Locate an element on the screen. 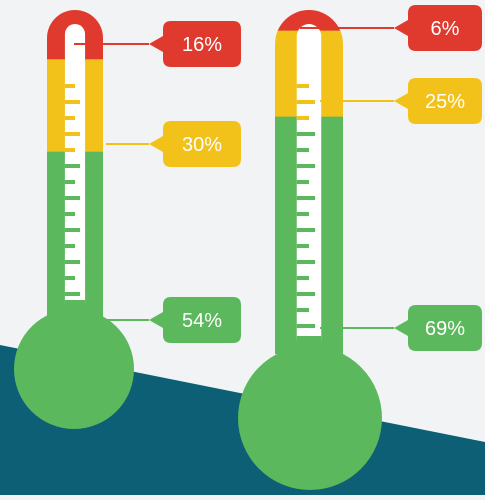  value-label-1: 6% is located at coordinates (445, 29).